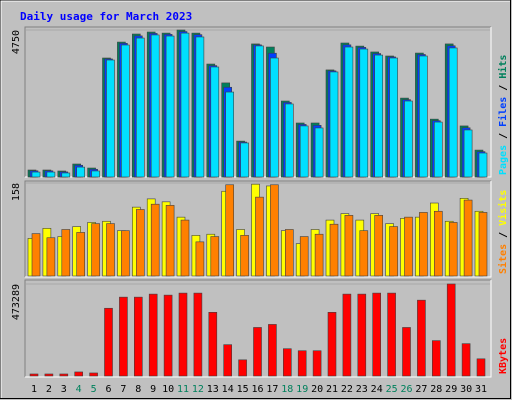 Image resolution: width=512 pixels, height=400 pixels. What do you see at coordinates (466, 389) in the screenshot?
I see `x-tick-label: 30` at bounding box center [466, 389].